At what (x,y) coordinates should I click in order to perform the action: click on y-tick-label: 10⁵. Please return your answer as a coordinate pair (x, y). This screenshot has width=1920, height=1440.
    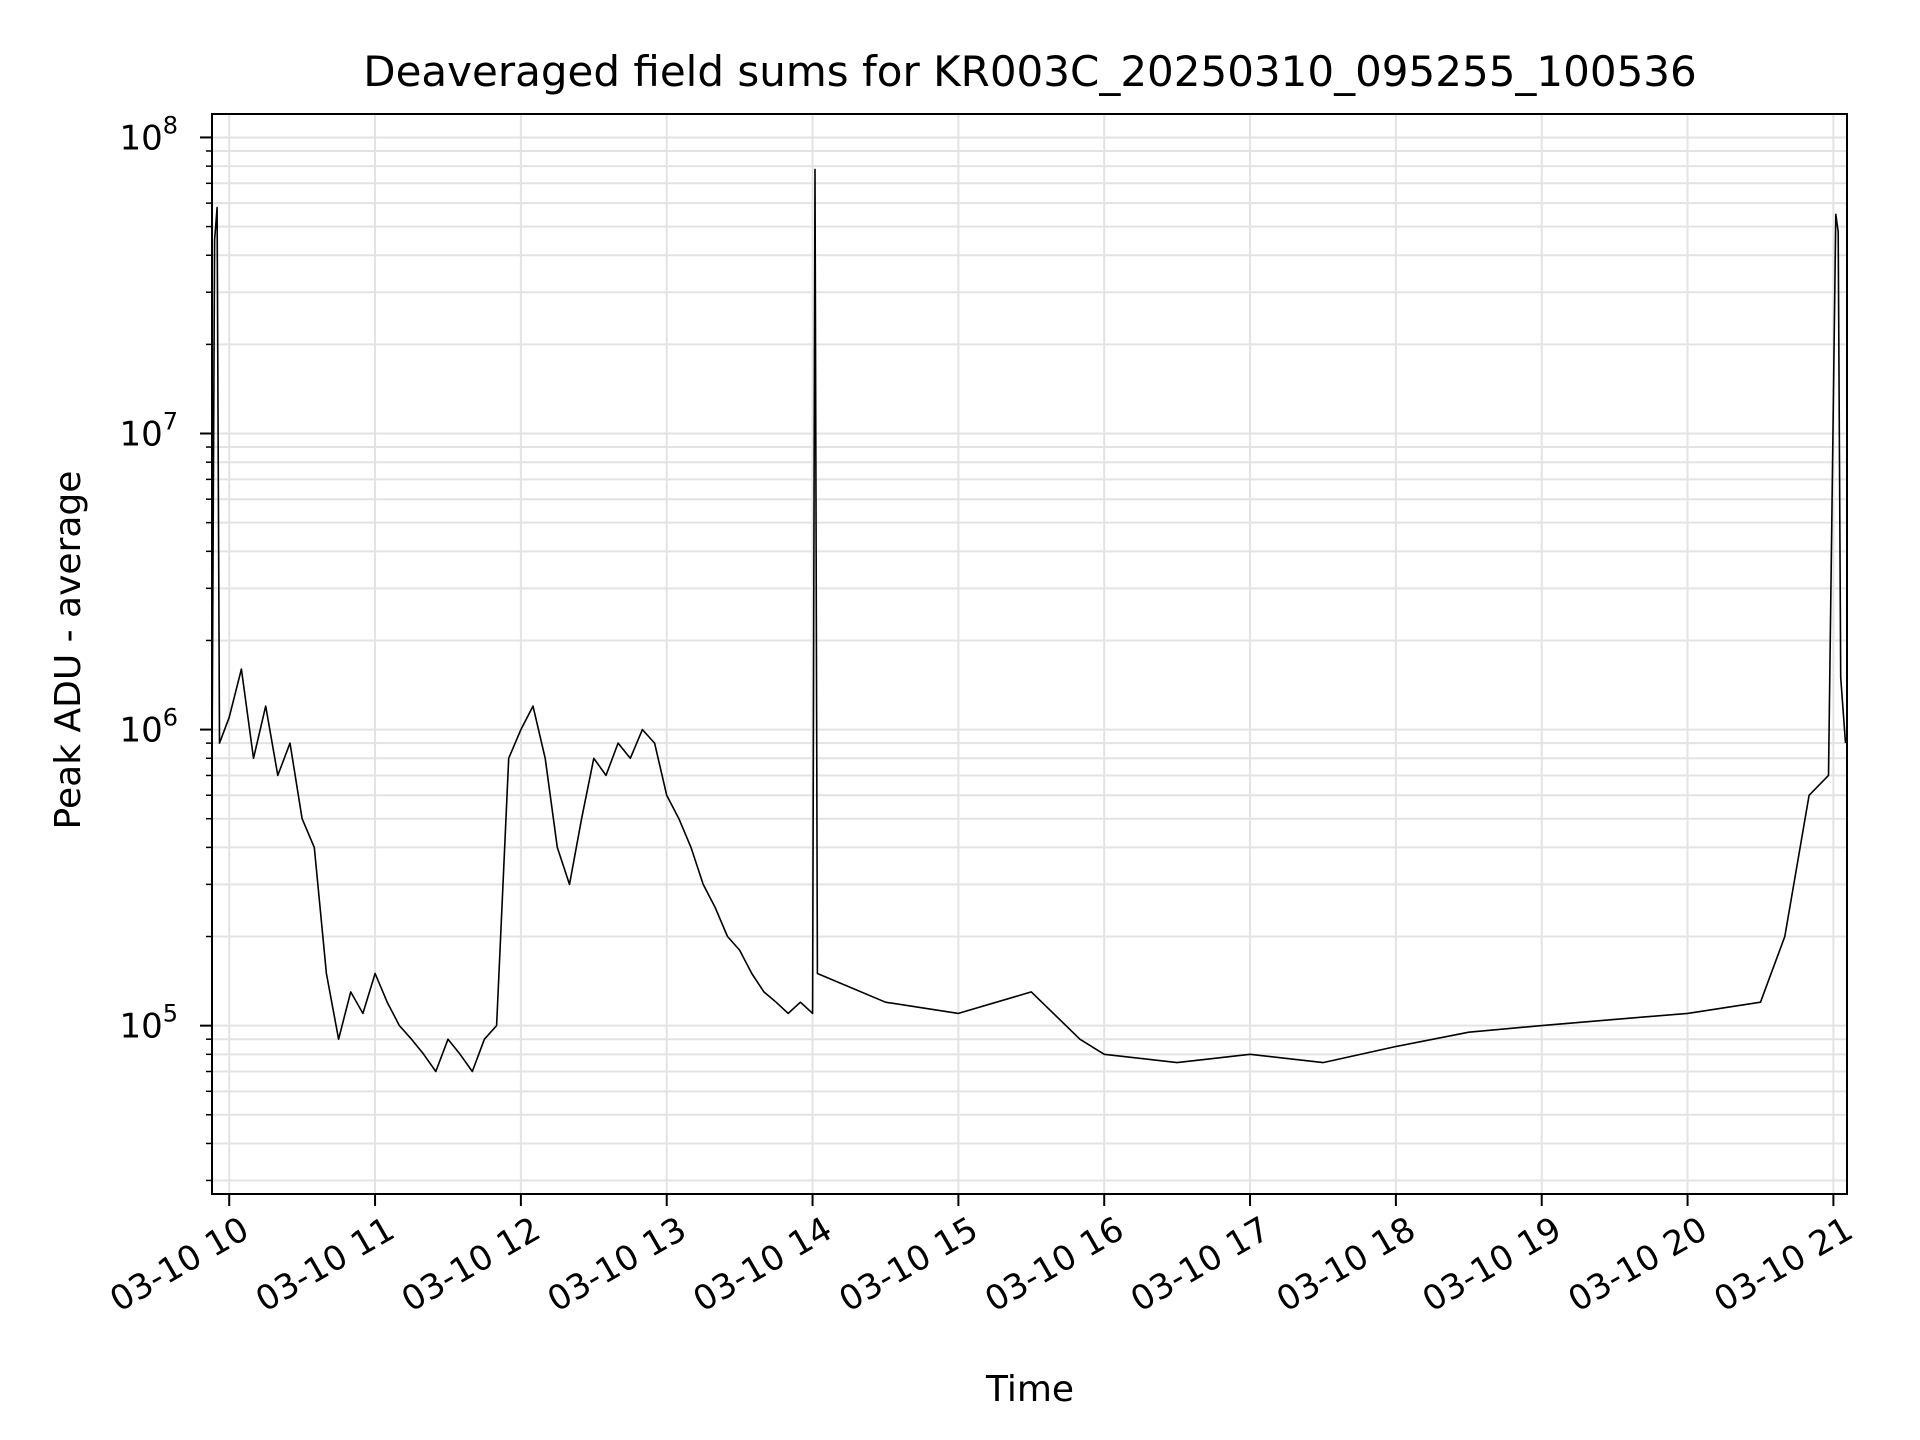
    Looking at the image, I should click on (148, 1023).